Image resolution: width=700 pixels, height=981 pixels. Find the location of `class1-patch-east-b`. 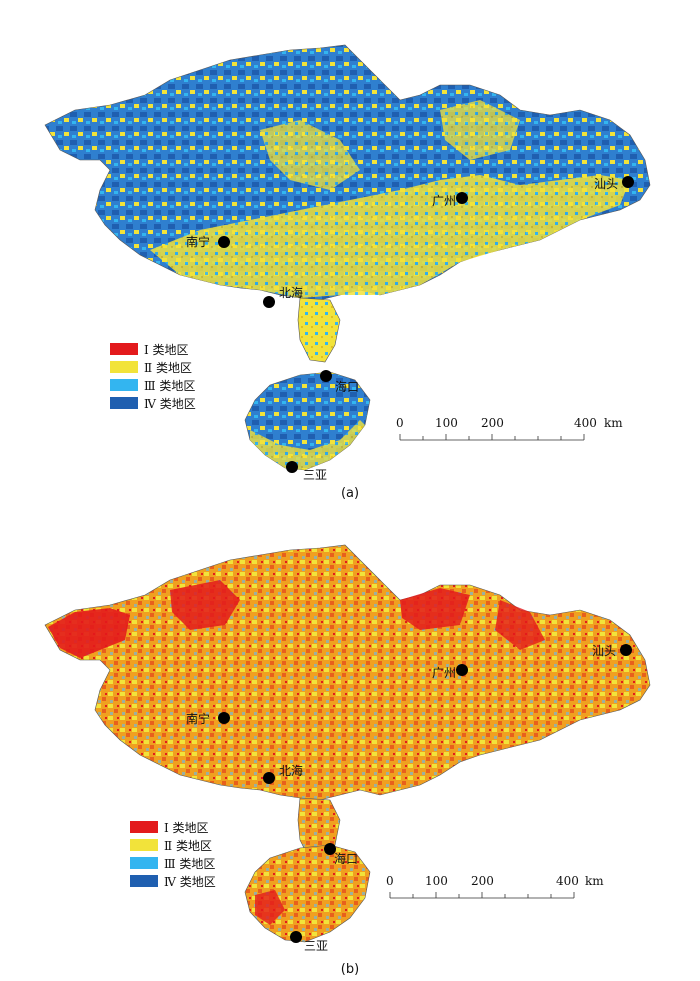

class1-patch-east-b is located at coordinates (435, 609).